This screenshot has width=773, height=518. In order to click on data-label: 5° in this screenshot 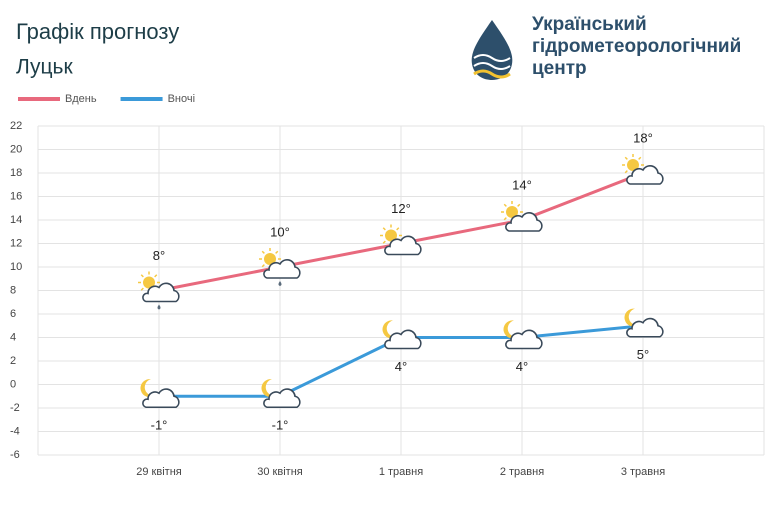, I will do `click(643, 354)`.